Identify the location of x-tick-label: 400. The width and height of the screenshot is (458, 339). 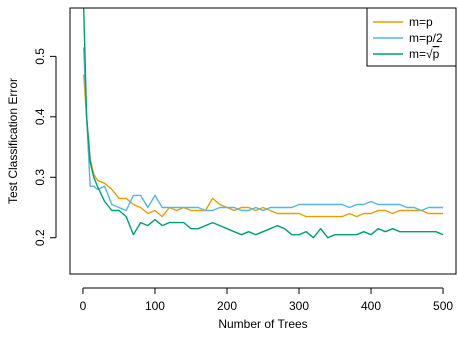
(371, 306).